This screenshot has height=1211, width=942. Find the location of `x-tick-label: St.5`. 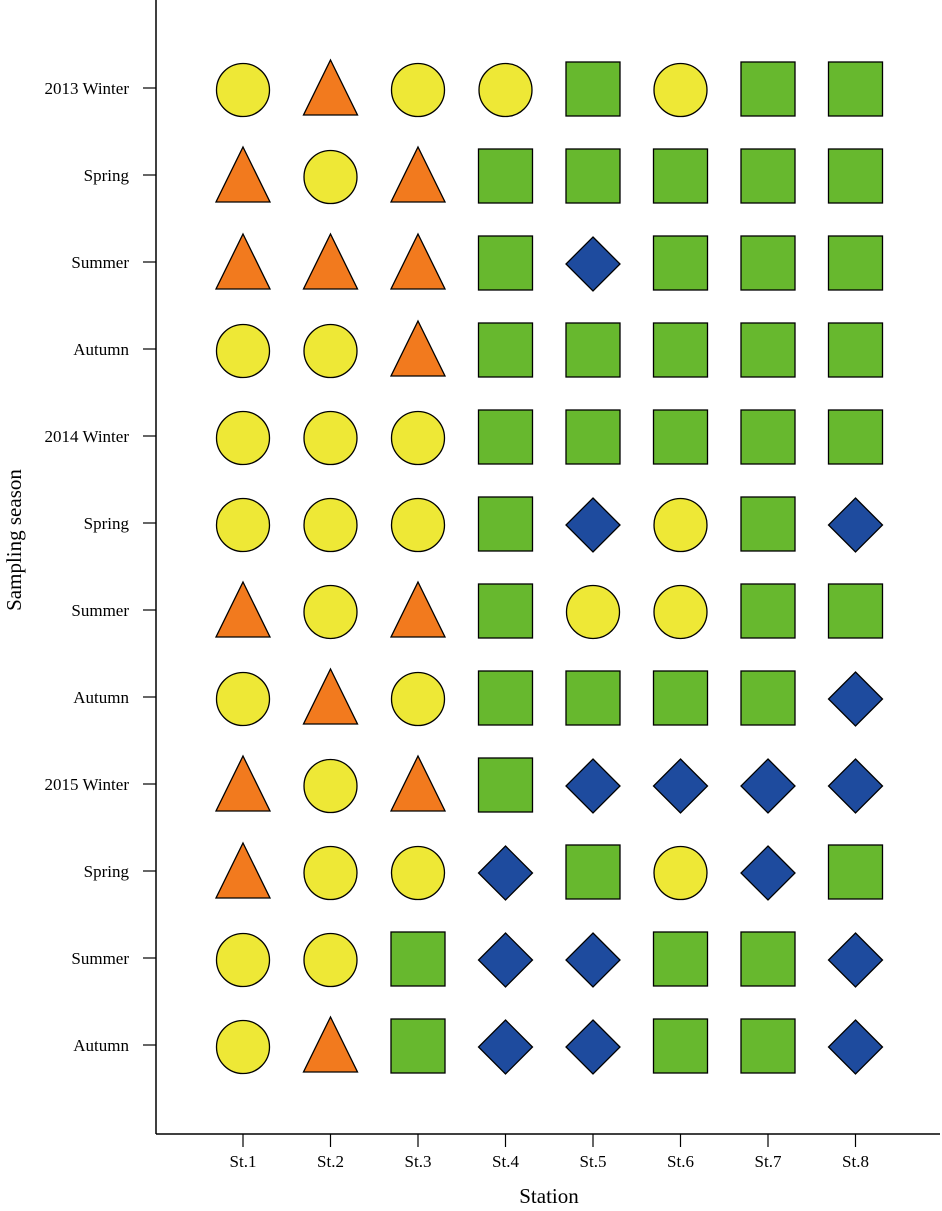

x-tick-label: St.5 is located at coordinates (593, 1161).